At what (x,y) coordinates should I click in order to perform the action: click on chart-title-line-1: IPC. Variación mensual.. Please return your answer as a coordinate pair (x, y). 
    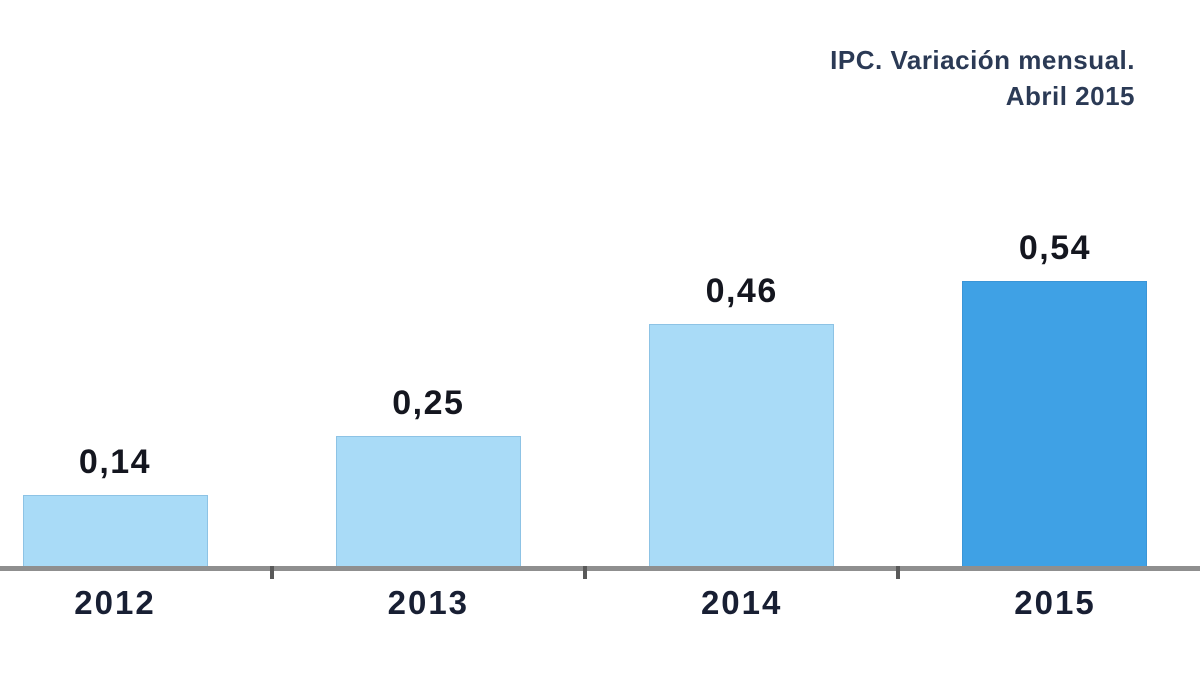
    Looking at the image, I should click on (982, 60).